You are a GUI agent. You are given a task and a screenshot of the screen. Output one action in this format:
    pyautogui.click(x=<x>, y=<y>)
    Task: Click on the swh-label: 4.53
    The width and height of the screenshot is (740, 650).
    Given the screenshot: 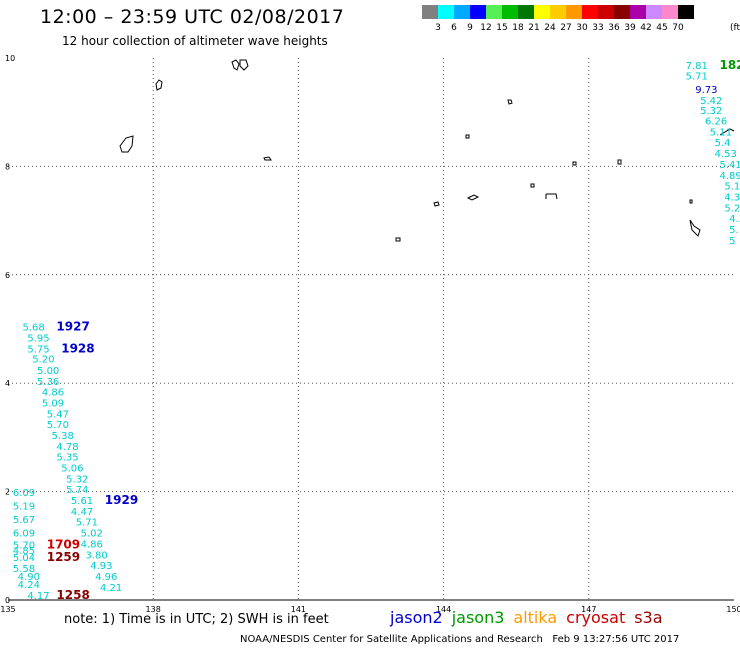 What is the action you would take?
    pyautogui.click(x=726, y=154)
    